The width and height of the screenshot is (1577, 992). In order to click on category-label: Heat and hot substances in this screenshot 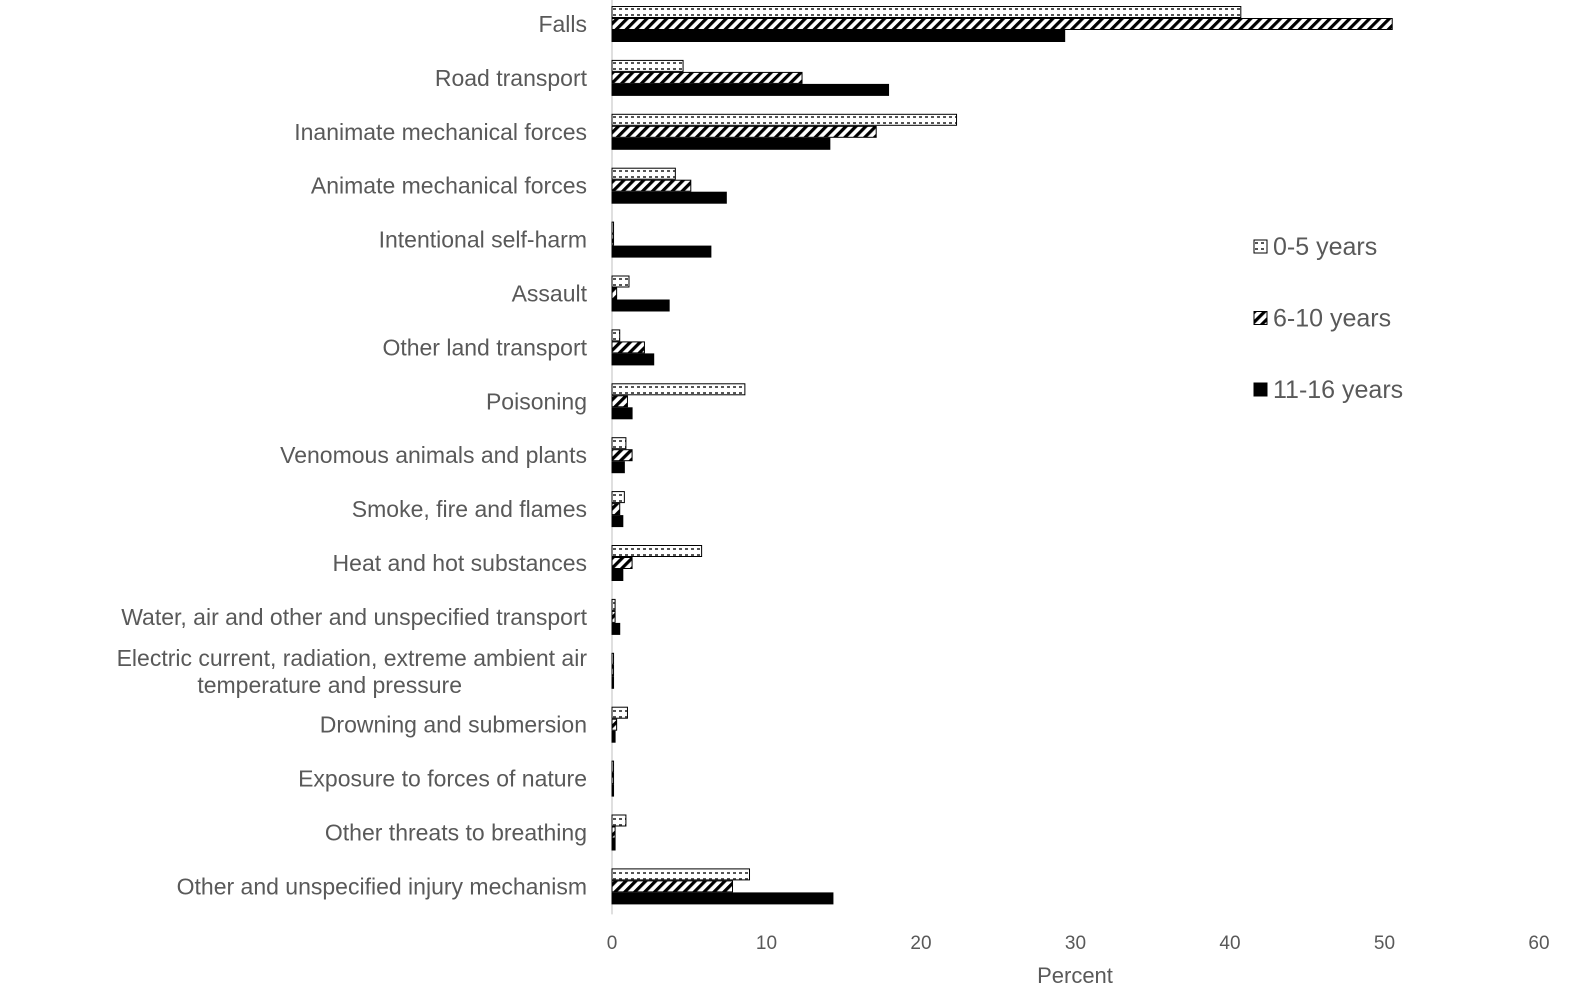, I will do `click(460, 563)`.